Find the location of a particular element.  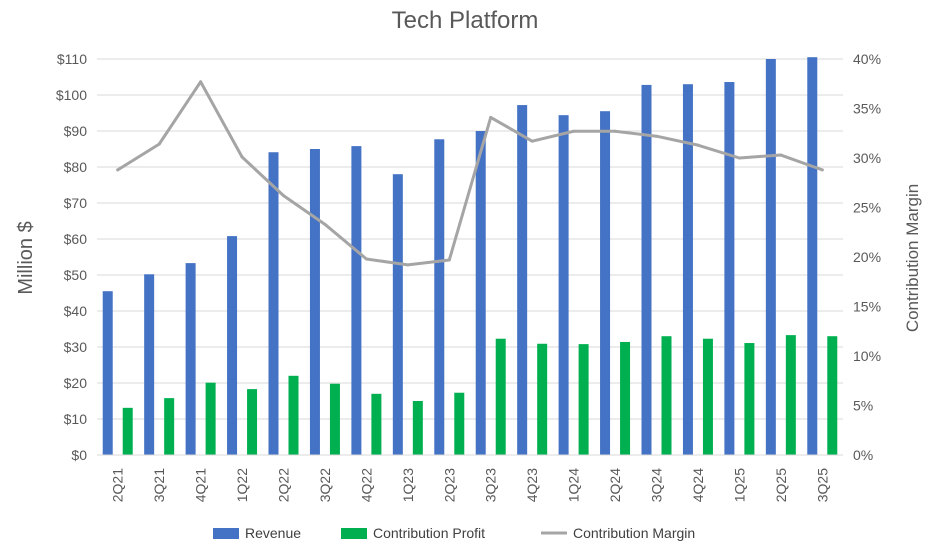

x-tick-label: 4Q24 is located at coordinates (698, 485).